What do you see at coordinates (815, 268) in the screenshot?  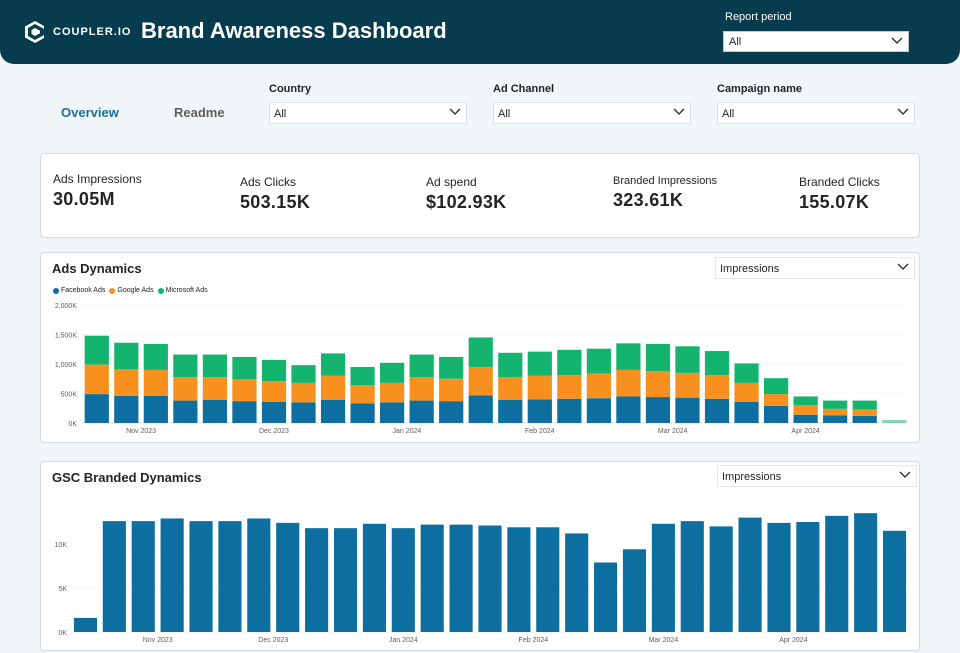 I see `ads-metric-select: Impressions` at bounding box center [815, 268].